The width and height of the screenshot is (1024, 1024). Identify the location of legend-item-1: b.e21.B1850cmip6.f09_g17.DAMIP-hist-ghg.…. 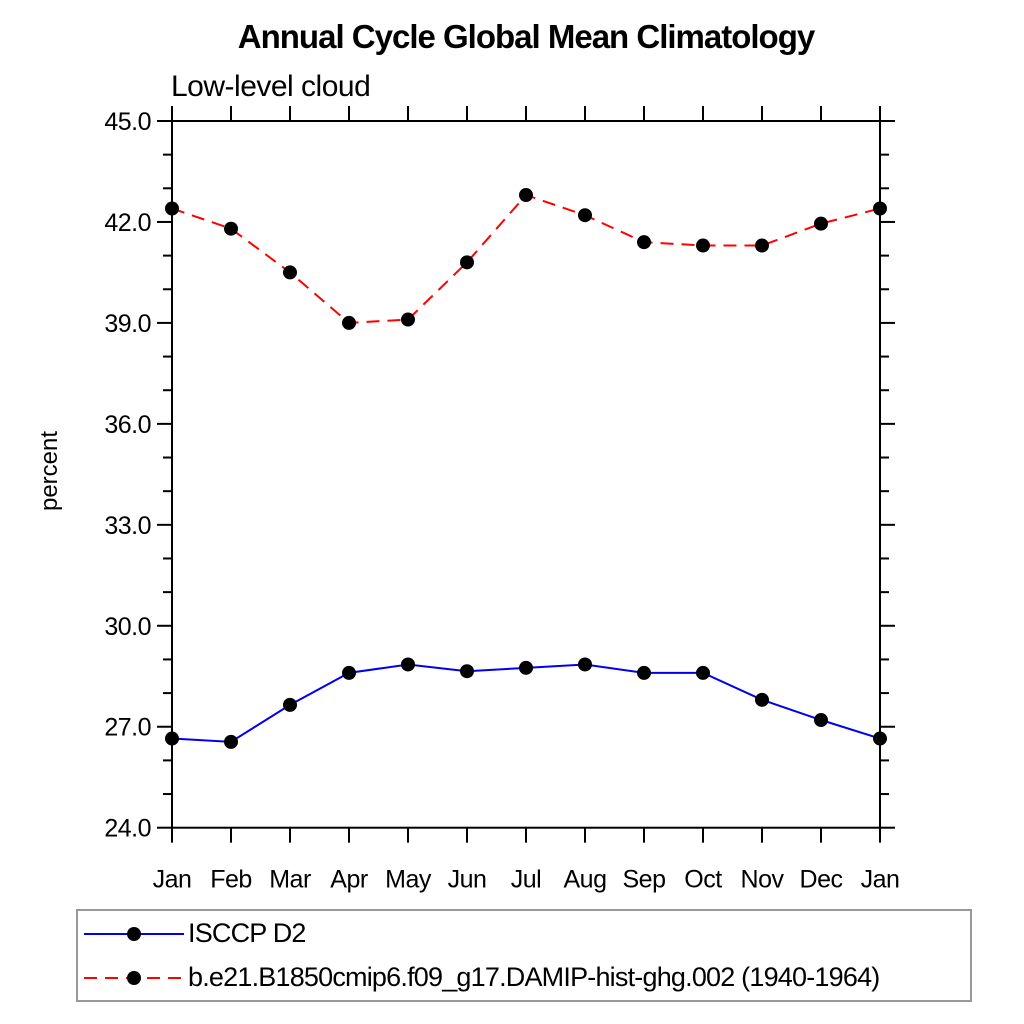
(524, 978).